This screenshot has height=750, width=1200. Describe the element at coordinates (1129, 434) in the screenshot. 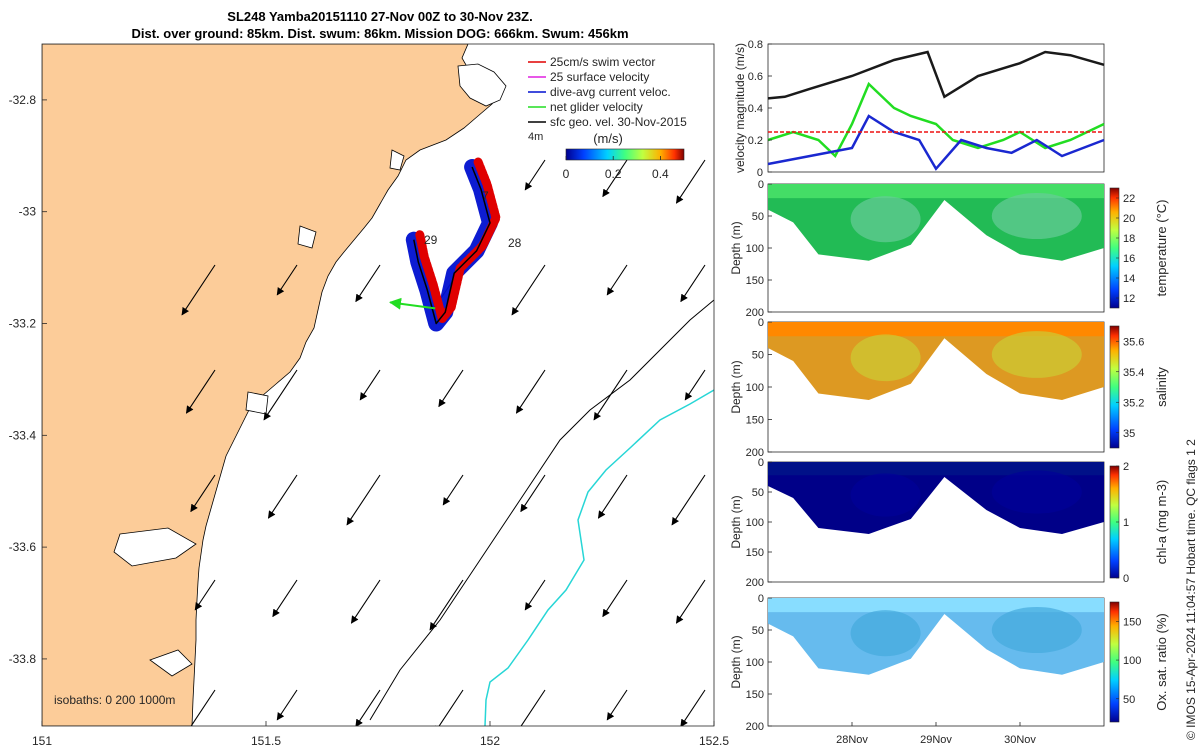

I see `colorbar-tick-label: 35` at that location.